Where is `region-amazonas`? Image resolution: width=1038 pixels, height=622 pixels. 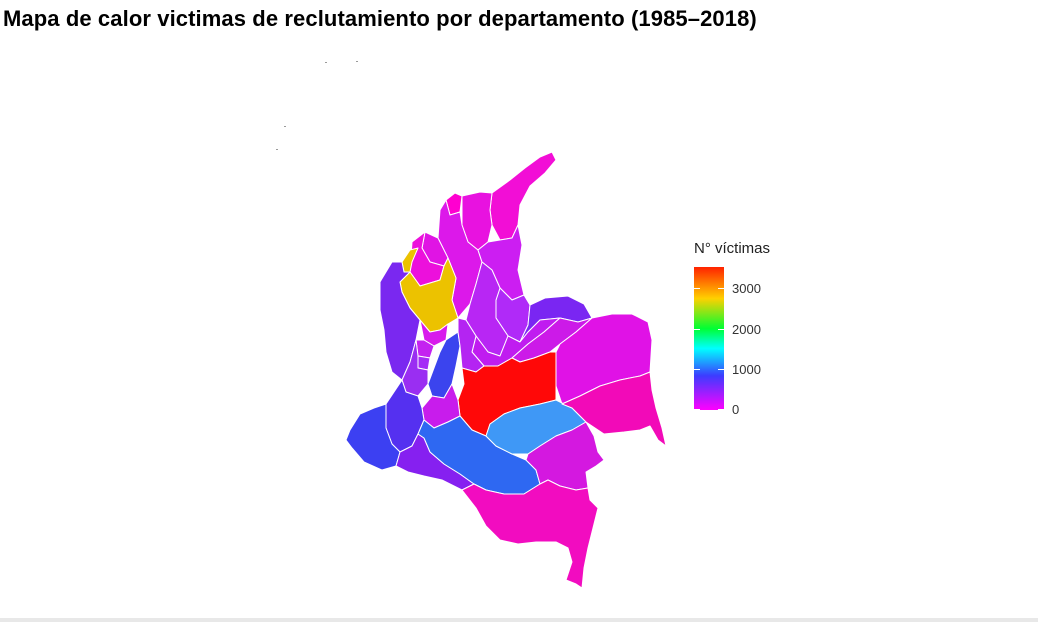
region-amazonas is located at coordinates (530, 534).